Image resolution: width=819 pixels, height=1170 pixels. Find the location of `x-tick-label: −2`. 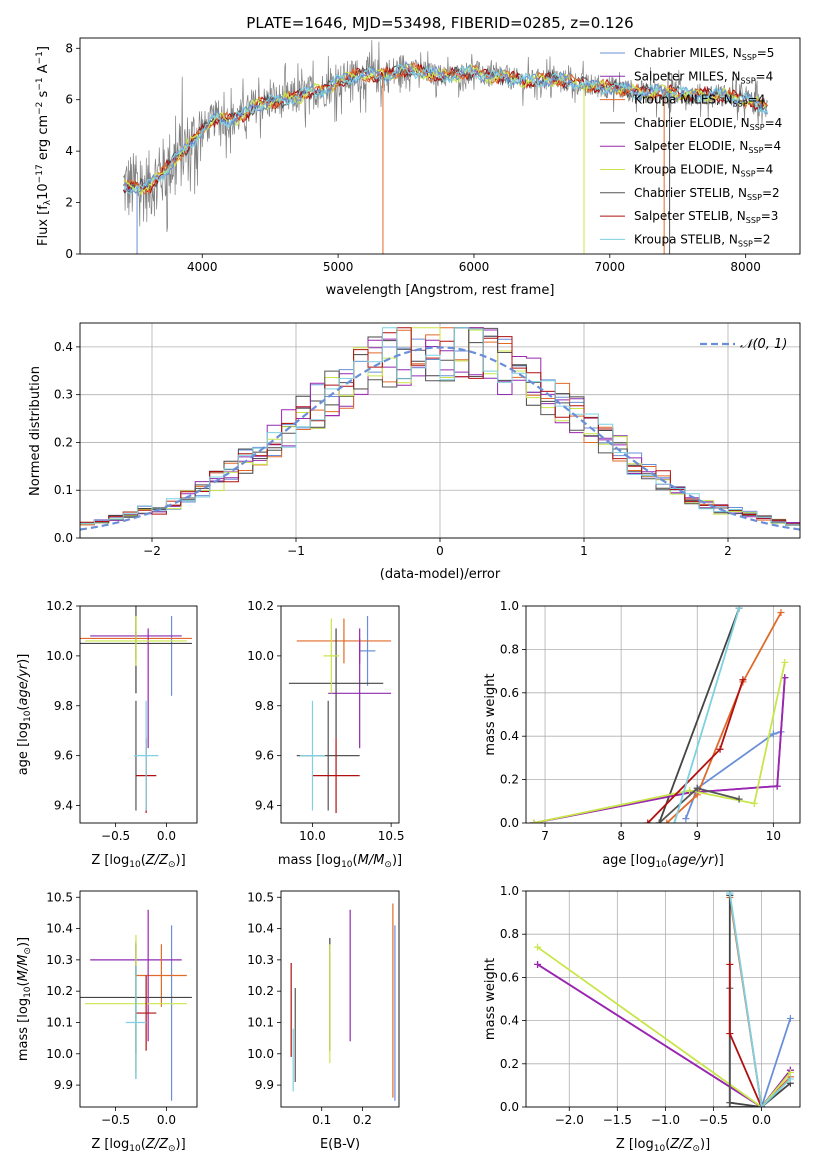

x-tick-label: −2 is located at coordinates (152, 551).